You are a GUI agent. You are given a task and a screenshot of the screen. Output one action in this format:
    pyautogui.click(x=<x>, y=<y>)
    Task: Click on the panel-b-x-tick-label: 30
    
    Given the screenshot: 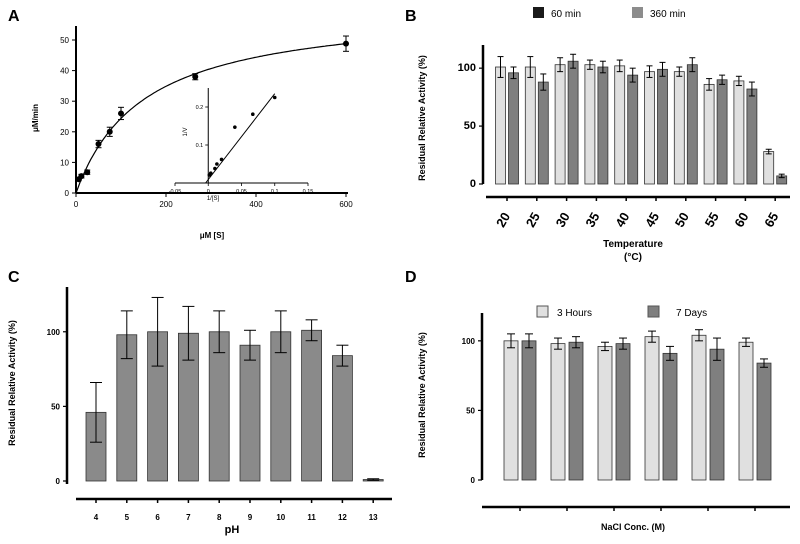 What is the action you would take?
    pyautogui.click(x=563, y=220)
    